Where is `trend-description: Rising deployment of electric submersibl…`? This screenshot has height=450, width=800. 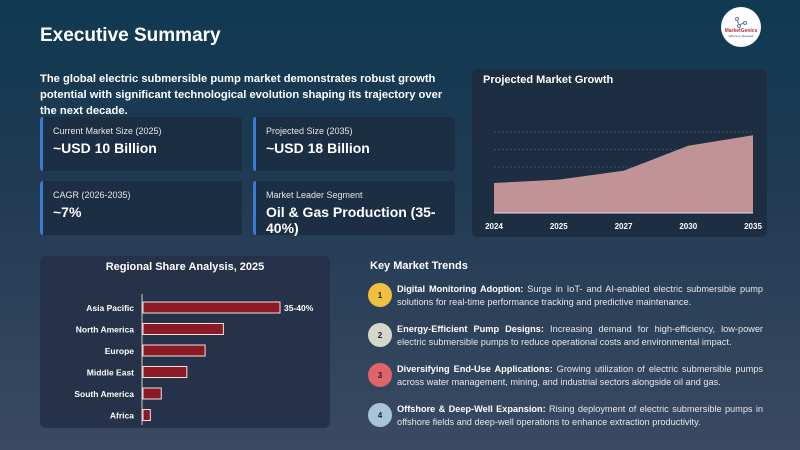 trend-description: Rising deployment of electric submersibl… is located at coordinates (580, 415).